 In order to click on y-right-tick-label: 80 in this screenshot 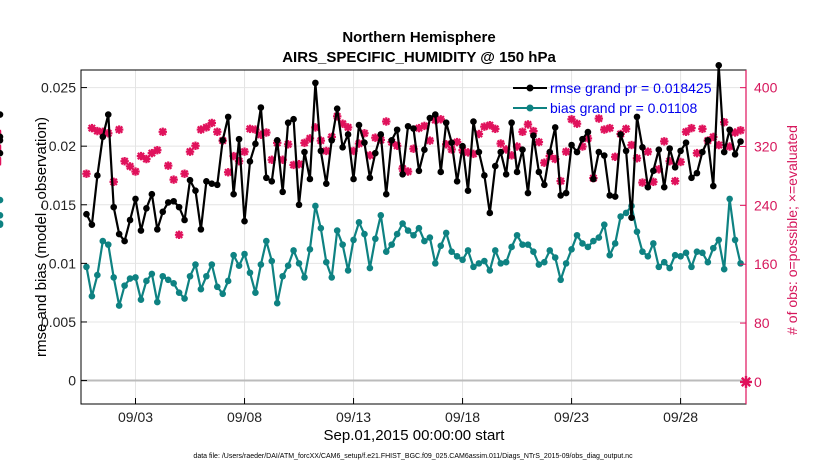, I will do `click(762, 323)`.